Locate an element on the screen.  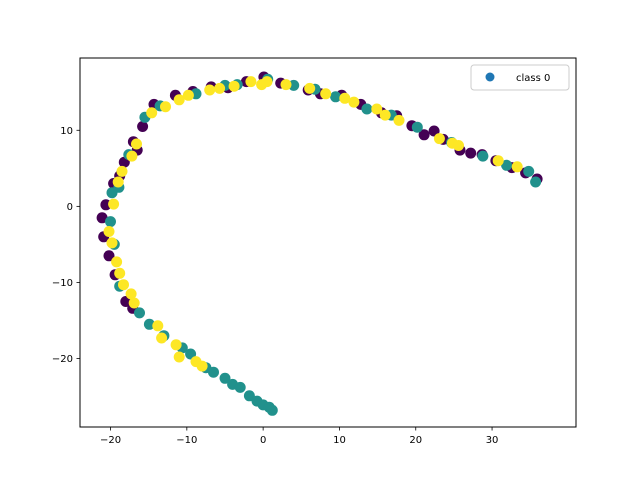
y-tick-label: −10 is located at coordinates (62, 283).